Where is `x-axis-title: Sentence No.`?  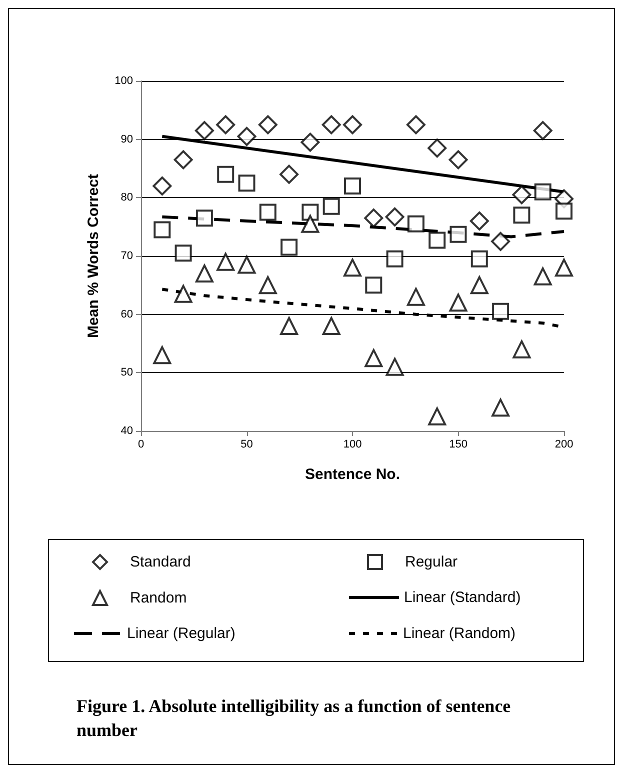
x-axis-title: Sentence No. is located at coordinates (352, 474).